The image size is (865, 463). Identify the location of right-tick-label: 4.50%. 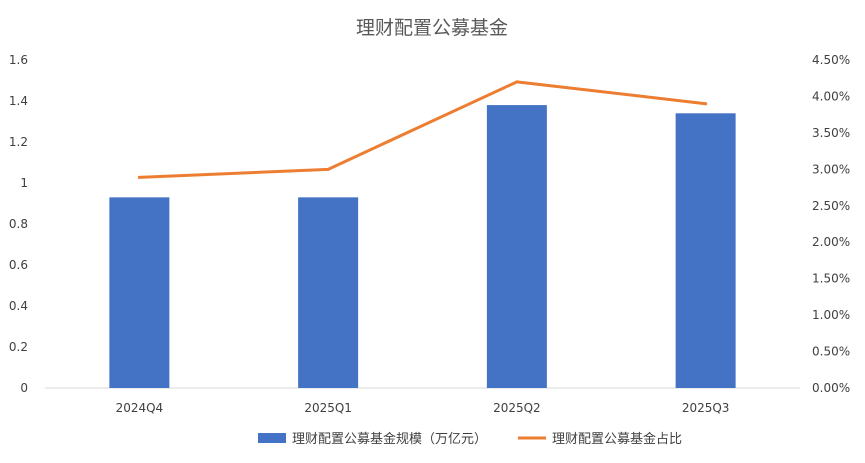
(831, 60).